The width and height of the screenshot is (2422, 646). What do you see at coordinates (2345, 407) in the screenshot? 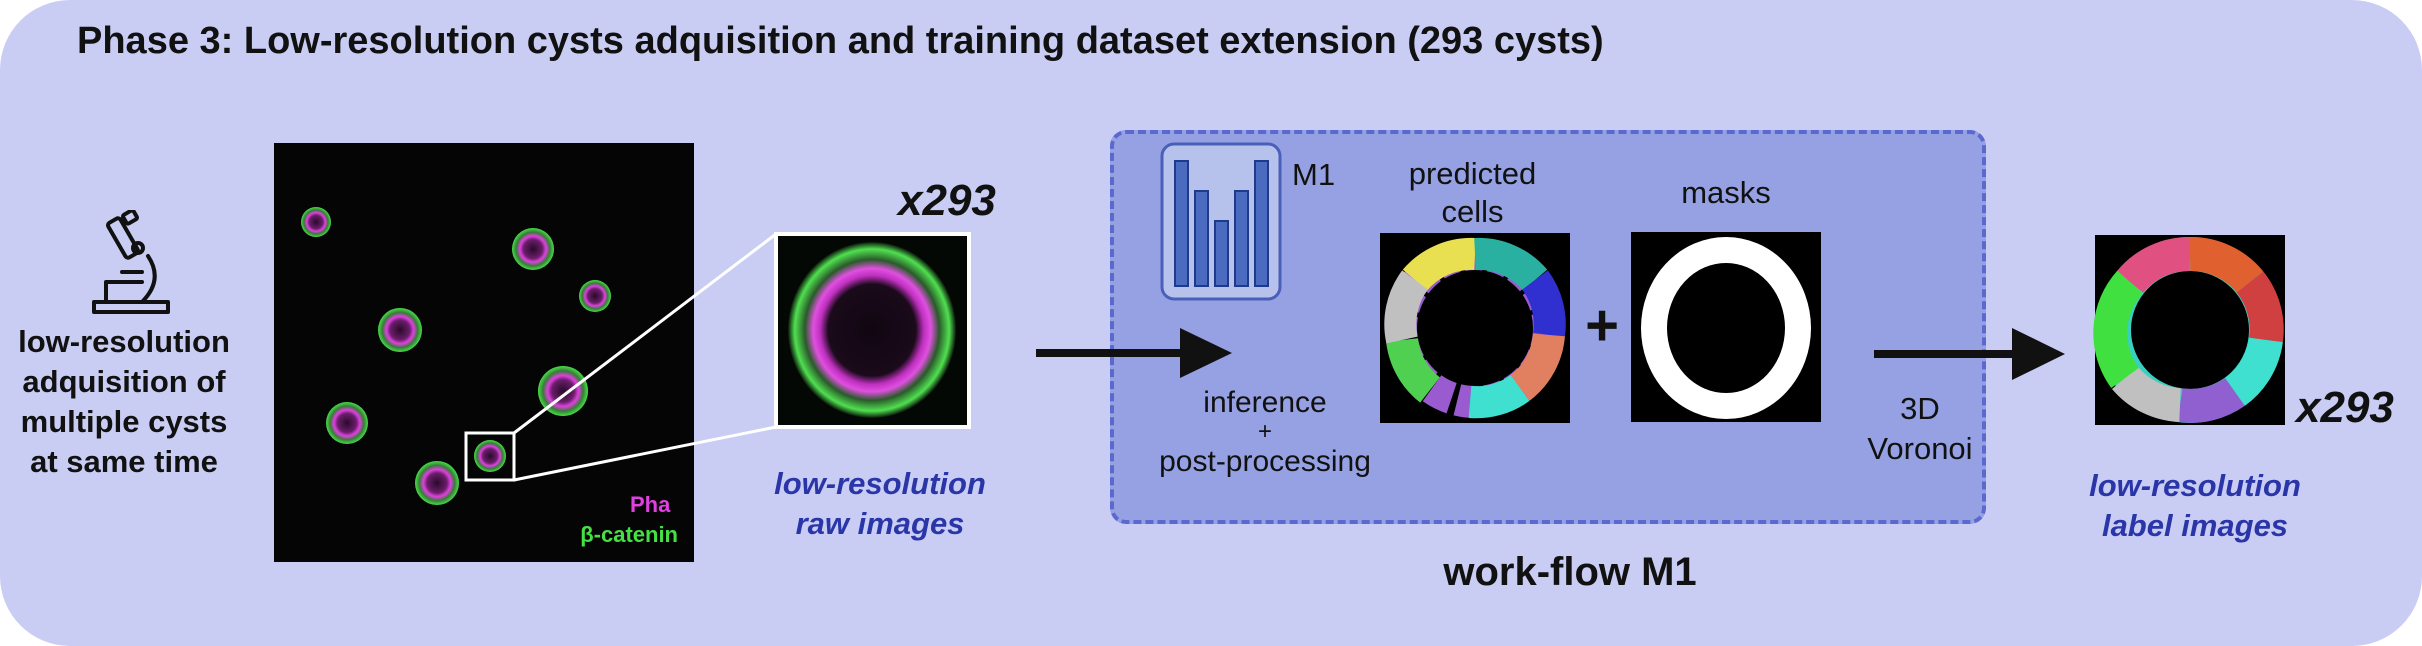
I see `output-count: x293` at bounding box center [2345, 407].